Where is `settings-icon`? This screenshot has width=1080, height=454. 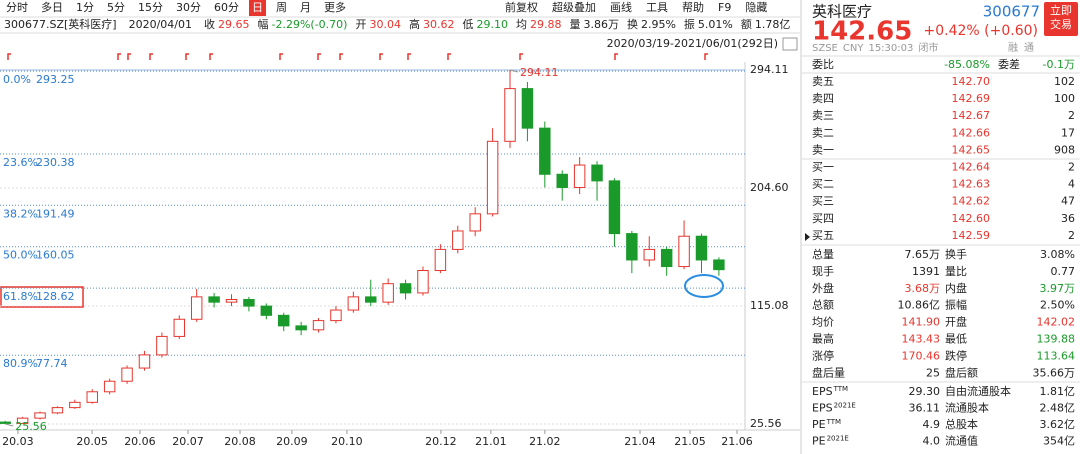 settings-icon is located at coordinates (790, 44).